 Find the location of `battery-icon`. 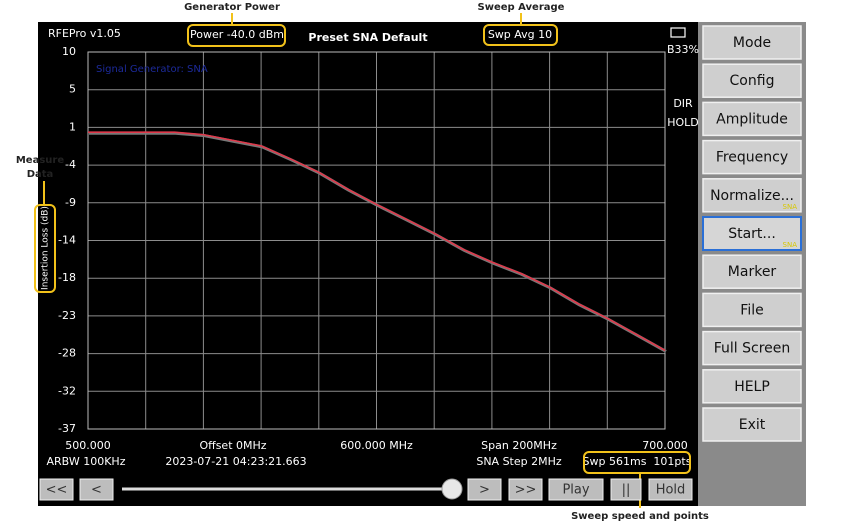

battery-icon is located at coordinates (678, 32).